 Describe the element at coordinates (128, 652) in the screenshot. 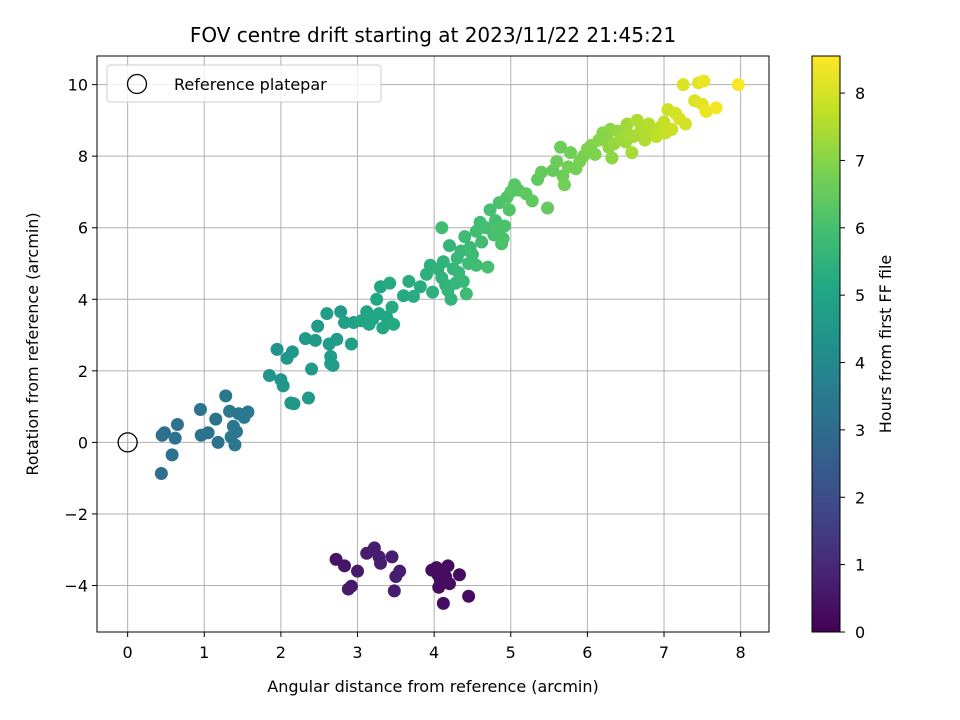

I see `x-tick-label: 0` at that location.